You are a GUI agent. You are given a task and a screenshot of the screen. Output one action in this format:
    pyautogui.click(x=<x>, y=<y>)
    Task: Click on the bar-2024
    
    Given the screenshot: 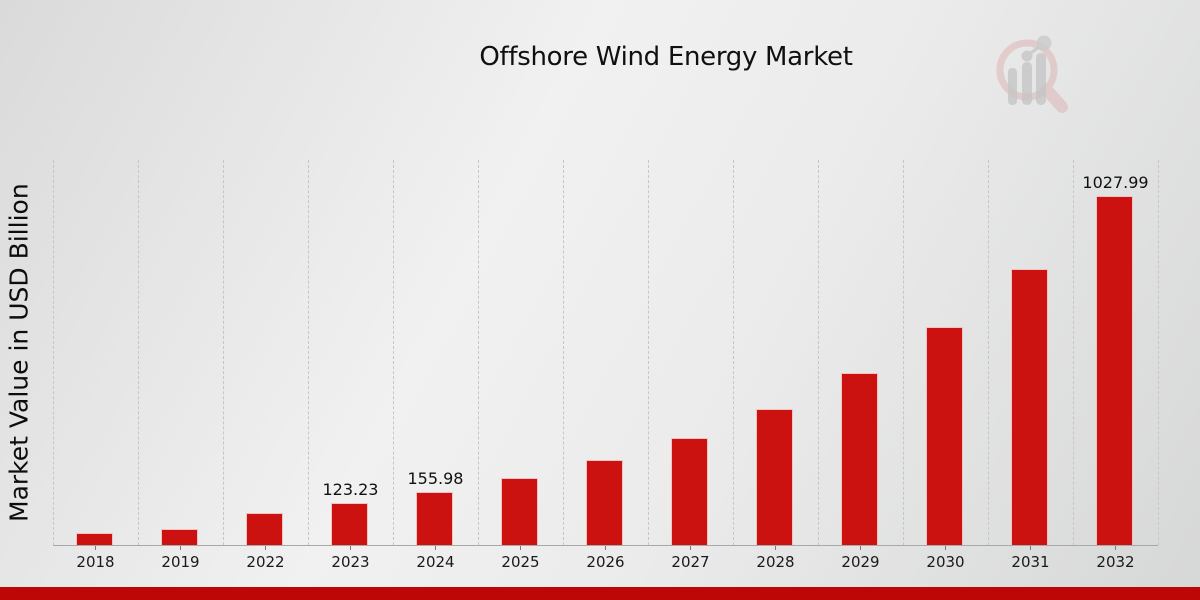 What is the action you would take?
    pyautogui.click(x=434, y=518)
    